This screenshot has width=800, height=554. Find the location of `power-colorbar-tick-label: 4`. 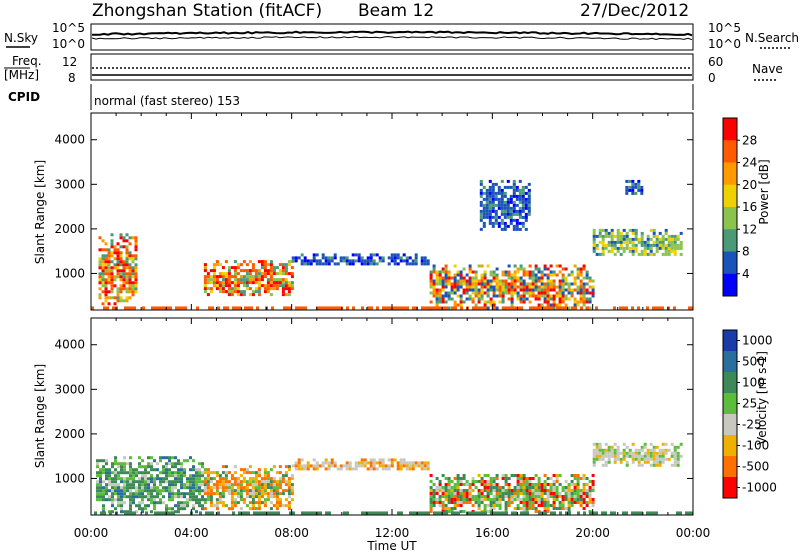

power-colorbar-tick-label: 4 is located at coordinates (746, 274).